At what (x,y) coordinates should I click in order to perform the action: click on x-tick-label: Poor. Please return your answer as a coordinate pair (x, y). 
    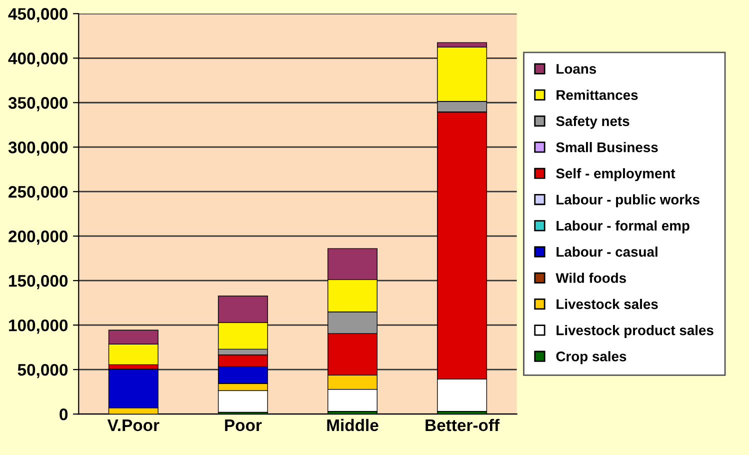
    Looking at the image, I should click on (243, 426).